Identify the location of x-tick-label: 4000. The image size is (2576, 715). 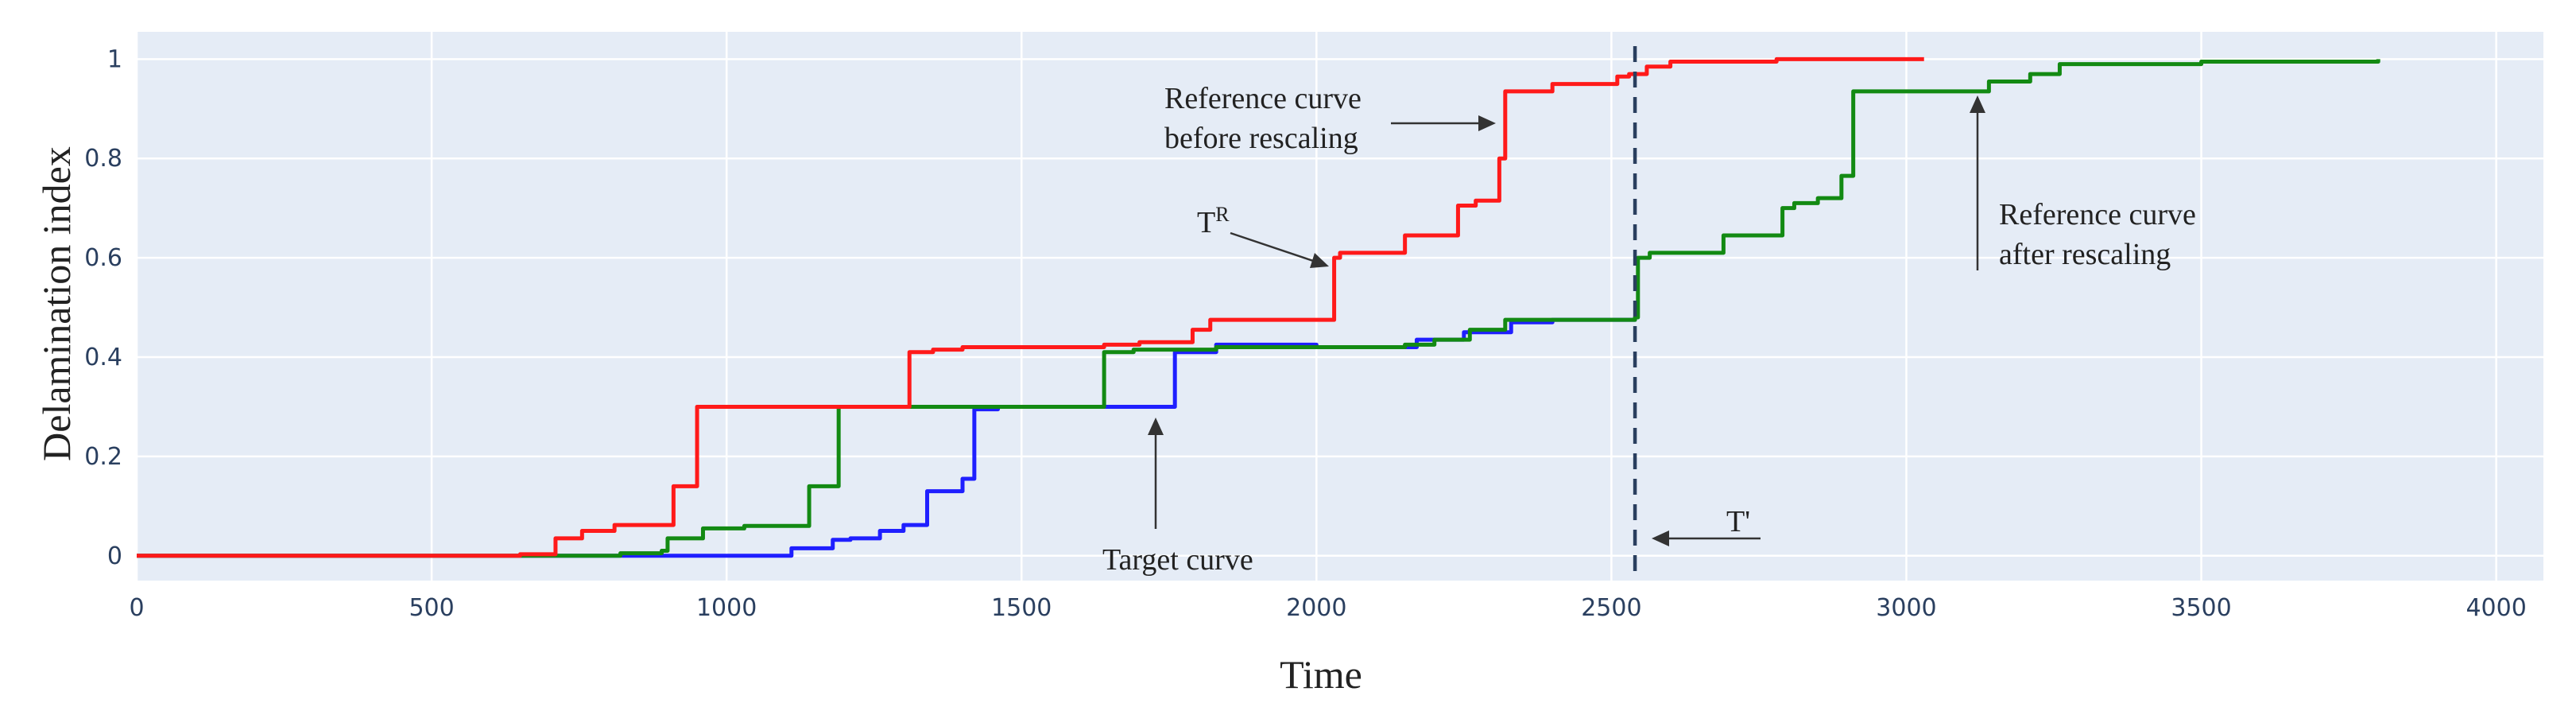
(2496, 608).